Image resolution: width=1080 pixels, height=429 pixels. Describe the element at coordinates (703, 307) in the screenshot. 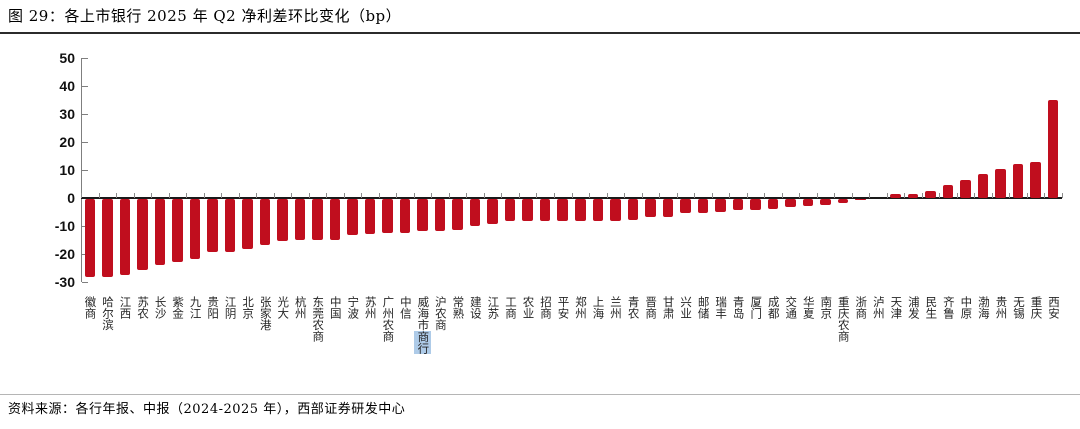

I see `x-axis-label: 邮储` at that location.